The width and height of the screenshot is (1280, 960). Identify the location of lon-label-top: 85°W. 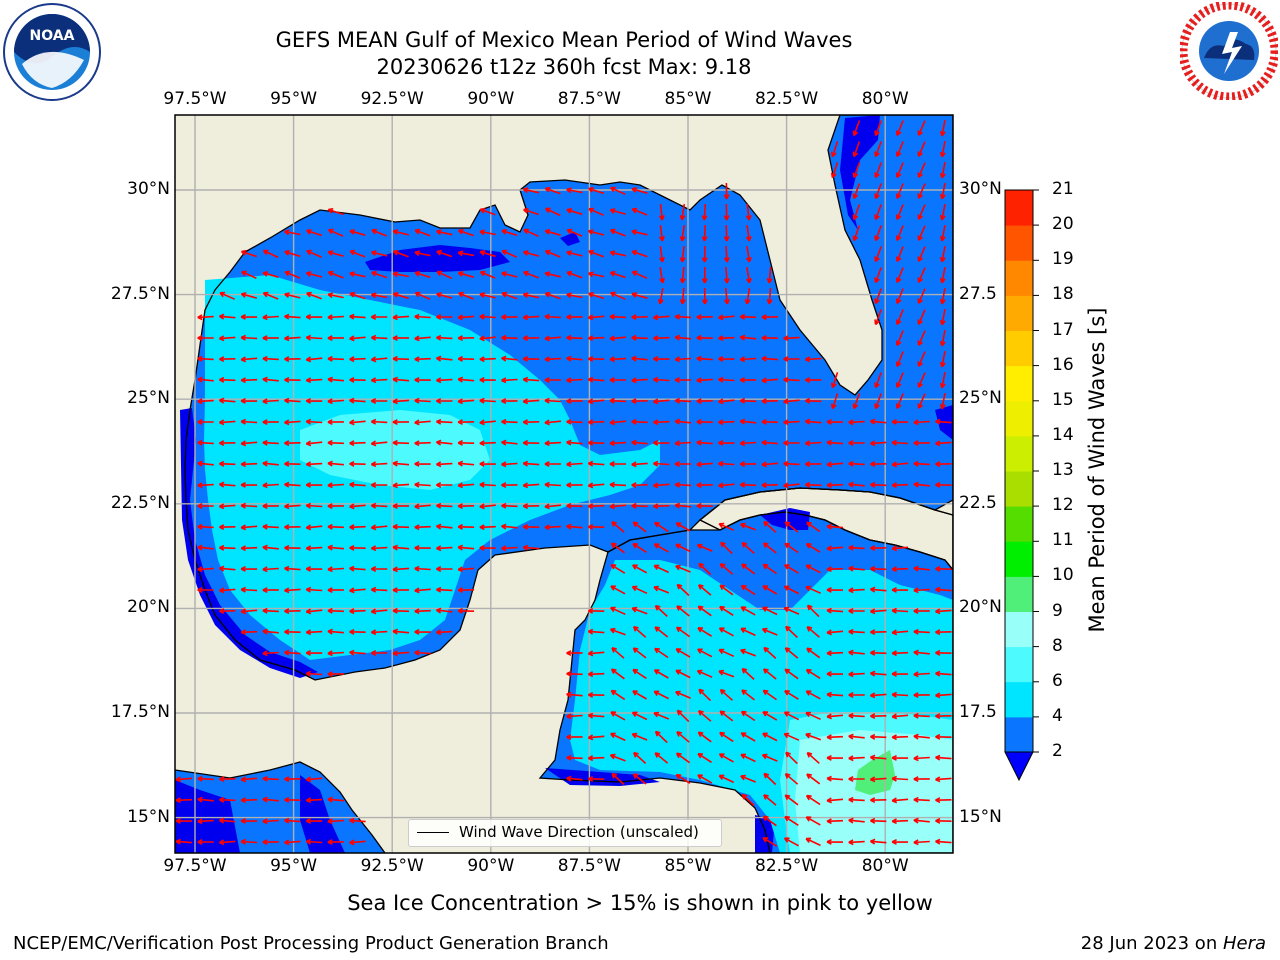
(688, 99).